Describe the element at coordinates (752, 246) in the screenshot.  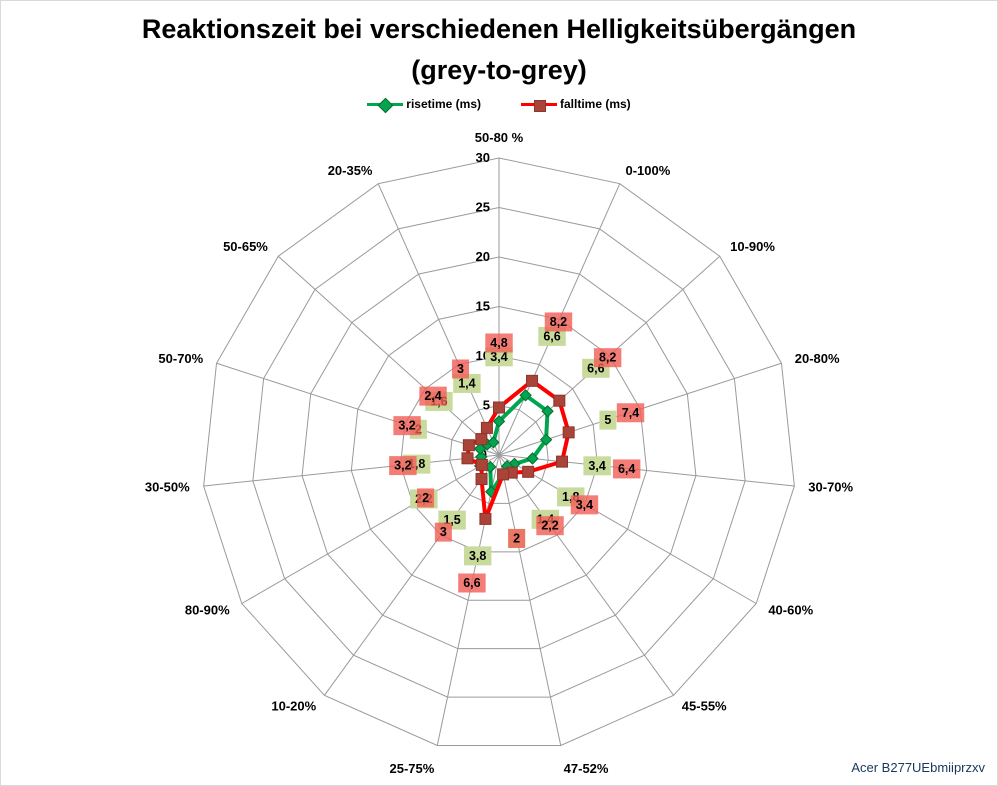
I see `category-label: 10-90%` at that location.